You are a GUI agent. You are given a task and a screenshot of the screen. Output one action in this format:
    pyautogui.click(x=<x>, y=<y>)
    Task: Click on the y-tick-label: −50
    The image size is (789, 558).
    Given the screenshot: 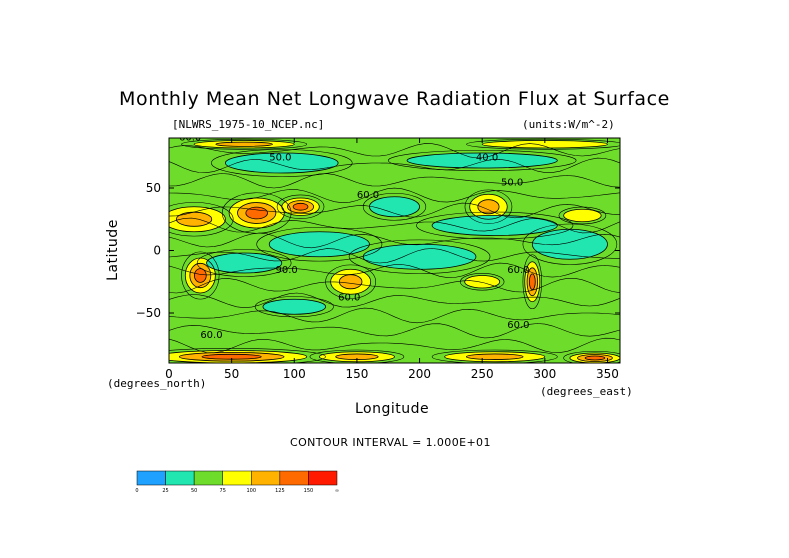 What is the action you would take?
    pyautogui.click(x=148, y=313)
    